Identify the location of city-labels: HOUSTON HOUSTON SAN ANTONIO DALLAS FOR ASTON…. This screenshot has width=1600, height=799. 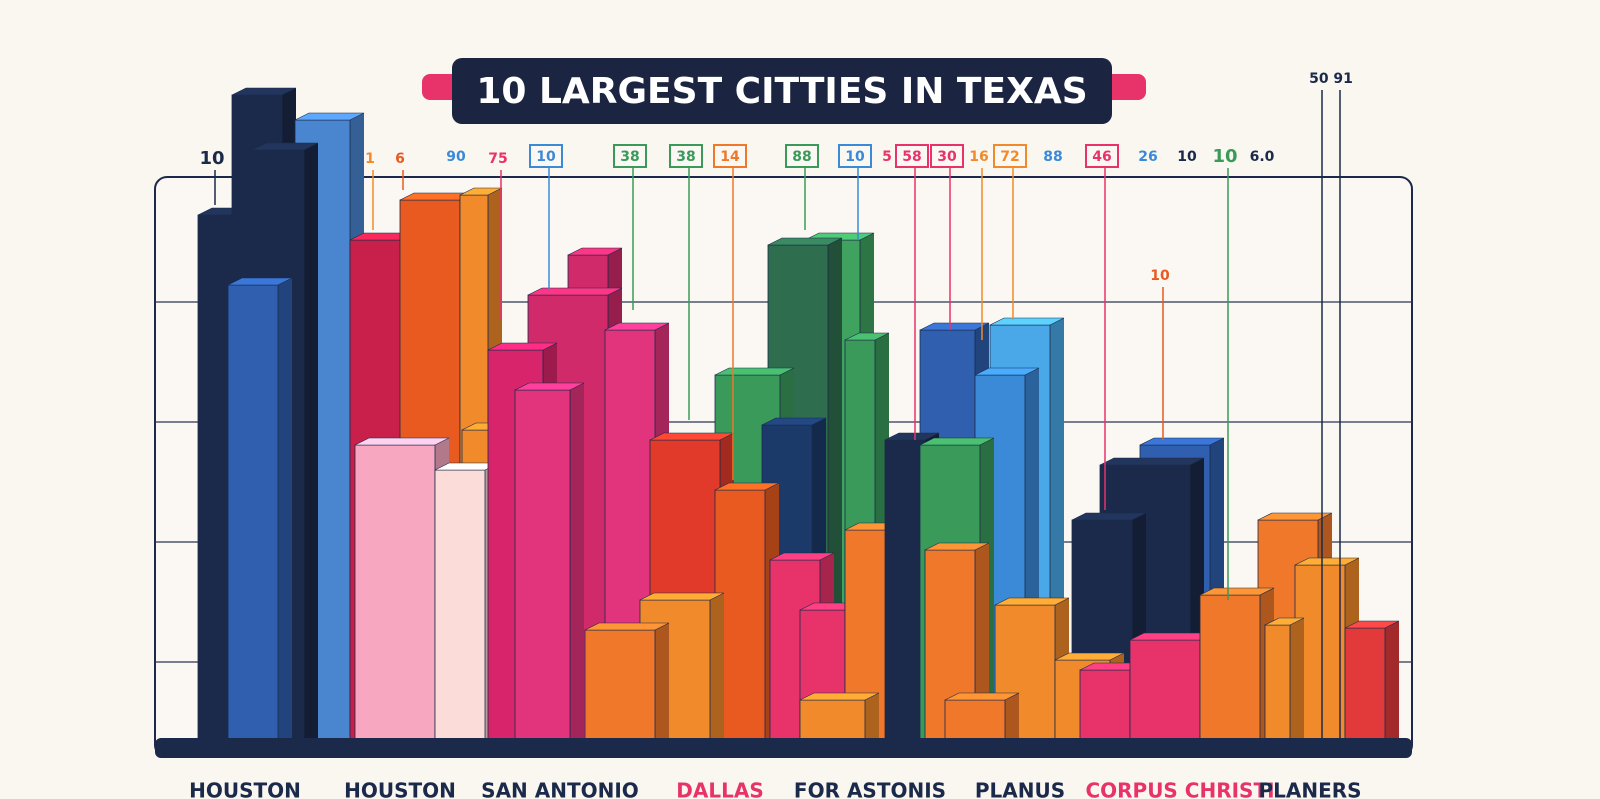
(775, 789).